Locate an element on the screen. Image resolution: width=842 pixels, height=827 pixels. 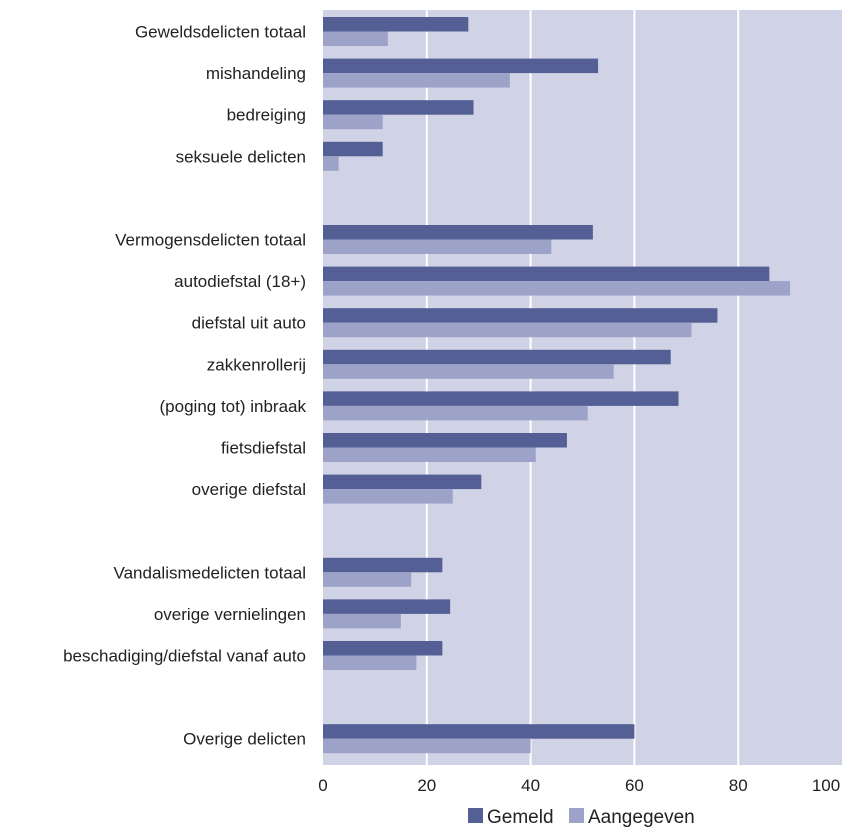
x-tick-label: 80 is located at coordinates (738, 785).